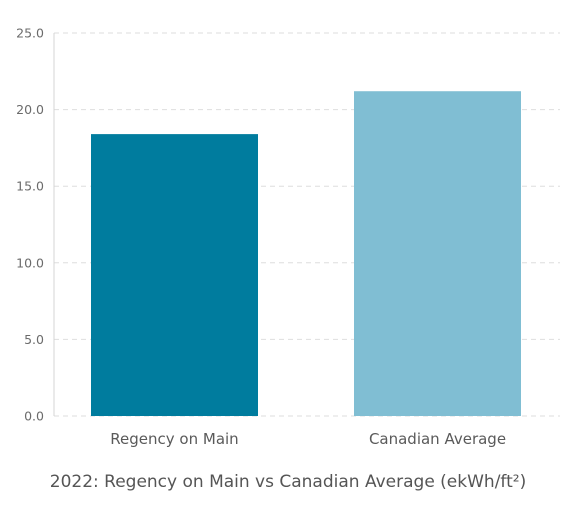  What do you see at coordinates (35, 225) in the screenshot?
I see `y-axis: 0.0 5.0 10.0 15.0 20.0 25.0` at bounding box center [35, 225].